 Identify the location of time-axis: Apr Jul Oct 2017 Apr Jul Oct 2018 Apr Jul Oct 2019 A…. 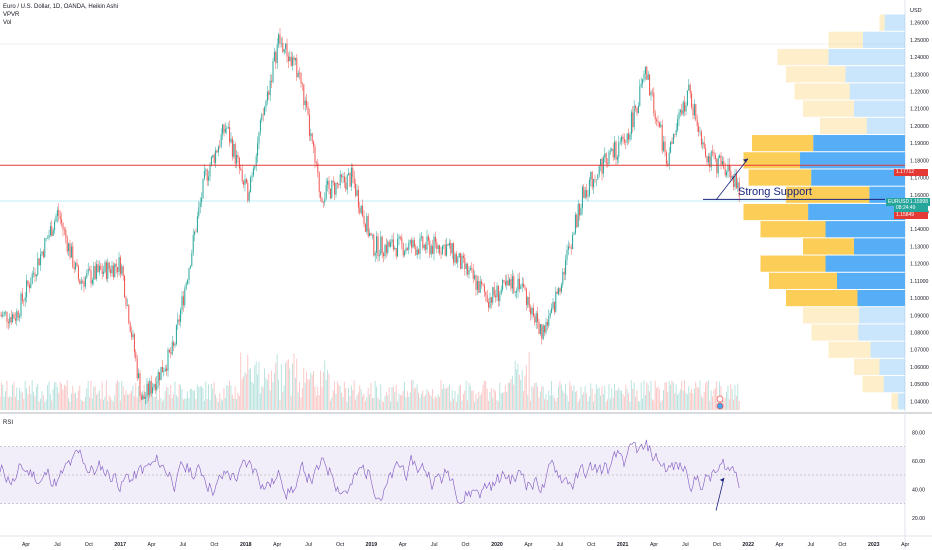
(466, 545).